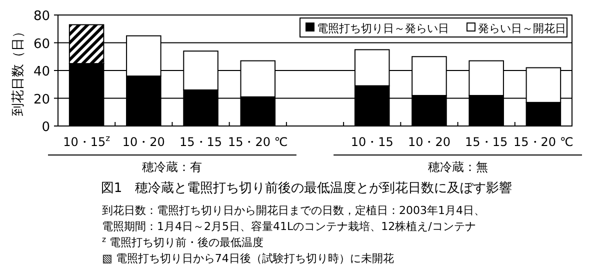  What do you see at coordinates (41, 100) in the screenshot?
I see `y-tick-label: 20` at bounding box center [41, 100].